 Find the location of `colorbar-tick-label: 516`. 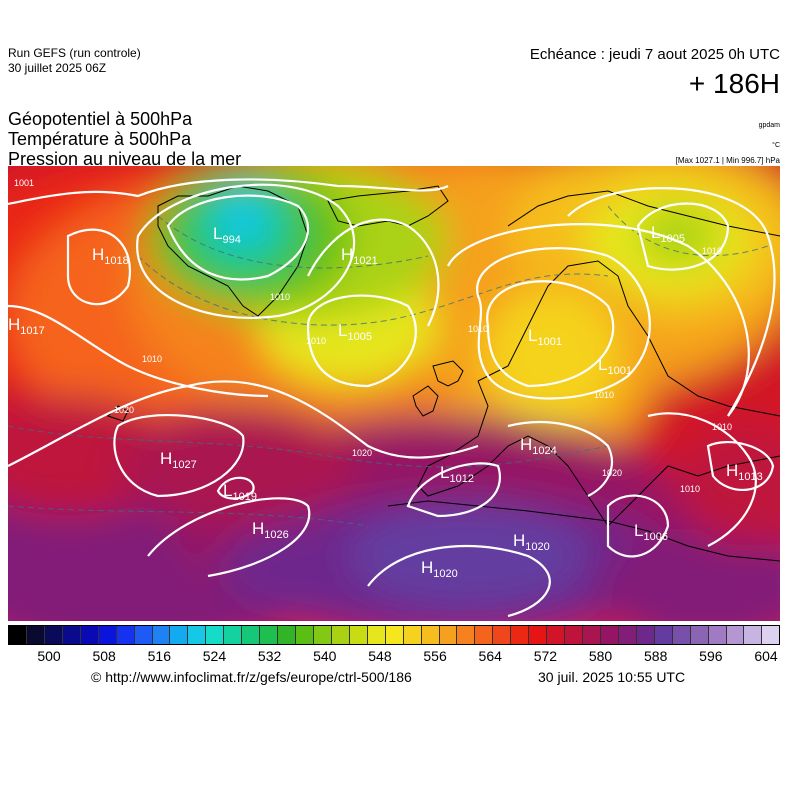

colorbar-tick-label: 516 is located at coordinates (159, 656).